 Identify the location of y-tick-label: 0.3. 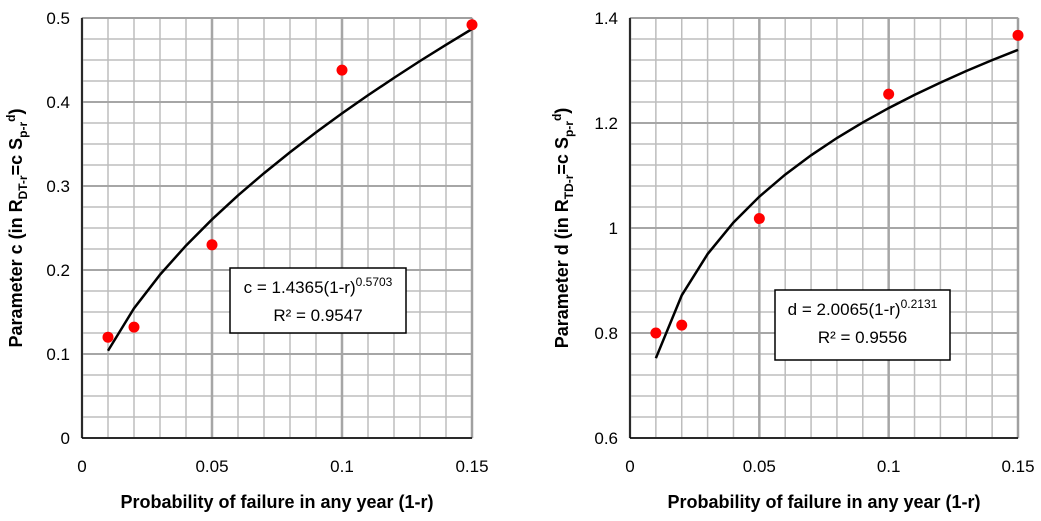
(58, 186).